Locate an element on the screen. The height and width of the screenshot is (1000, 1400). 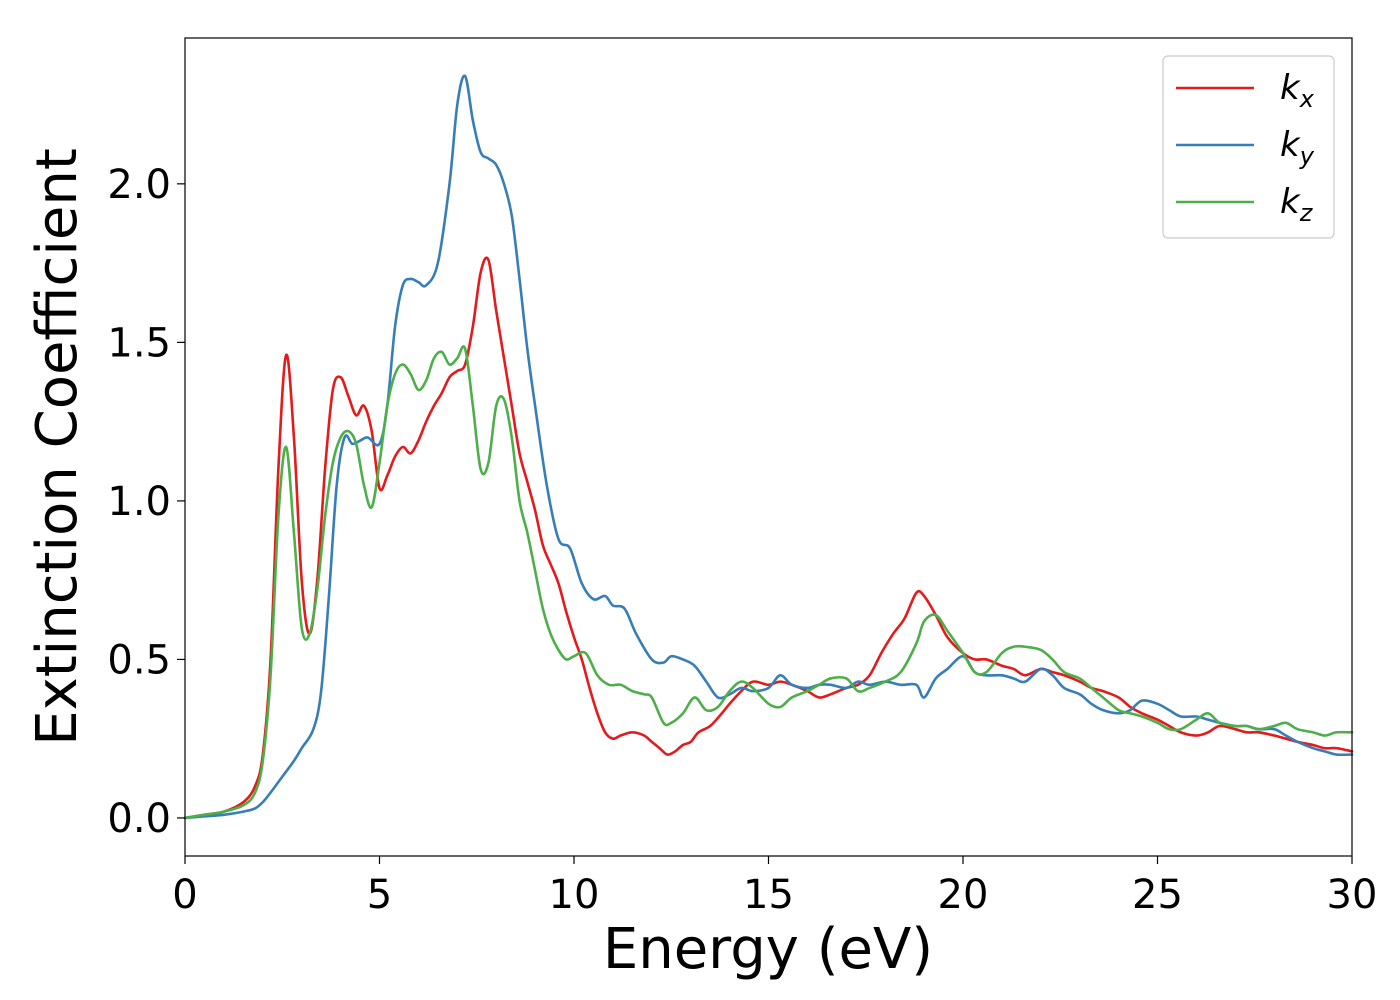
y-tick-label: 0.0 is located at coordinates (139, 819).